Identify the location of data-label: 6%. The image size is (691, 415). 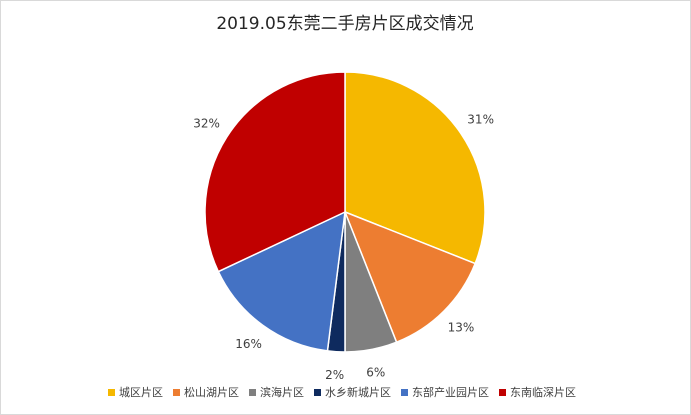
(375, 373).